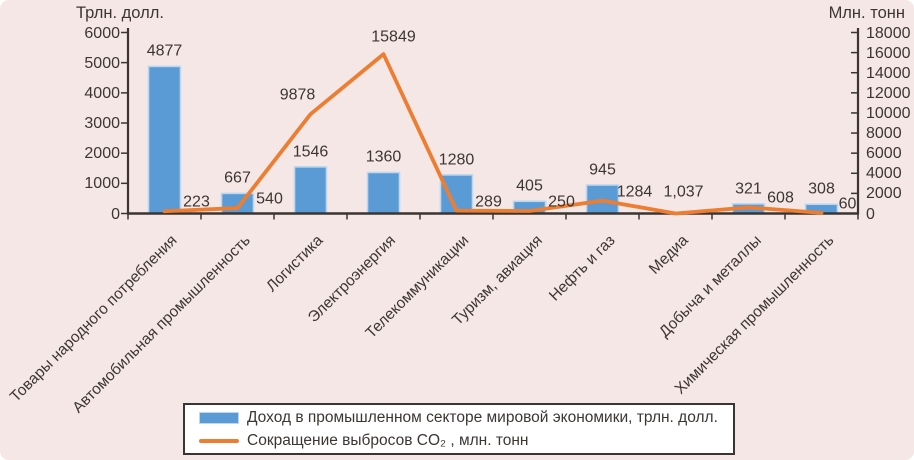 The image size is (914, 460). I want to click on line-value-label: 223, so click(196, 202).